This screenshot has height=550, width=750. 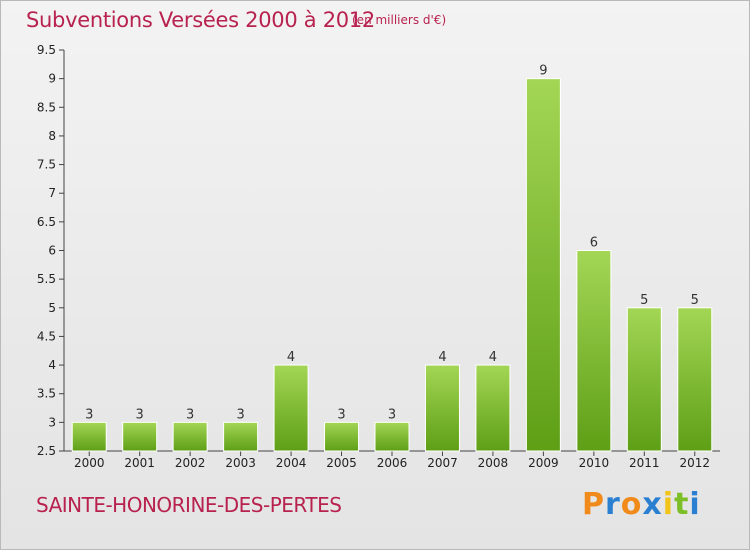 What do you see at coordinates (594, 351) in the screenshot?
I see `bar-2010` at bounding box center [594, 351].